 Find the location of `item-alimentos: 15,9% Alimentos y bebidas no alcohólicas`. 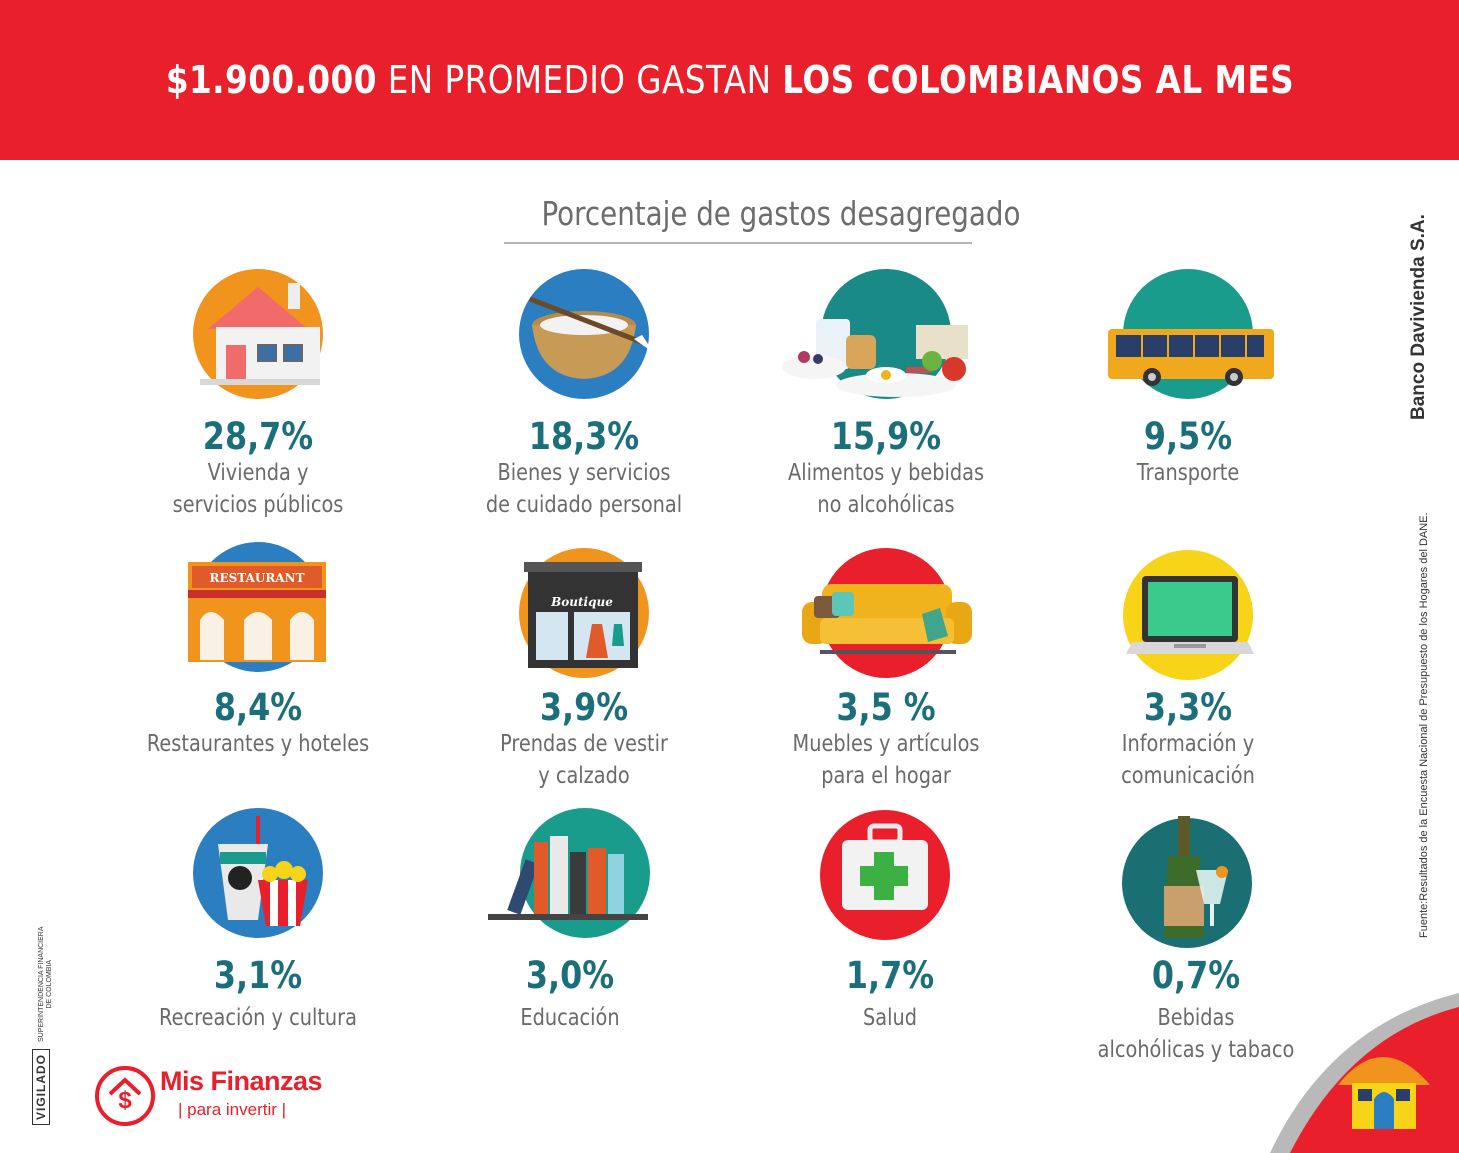

item-alimentos: 15,9% Alimentos y bebidas no alcohólicas is located at coordinates (886, 395).